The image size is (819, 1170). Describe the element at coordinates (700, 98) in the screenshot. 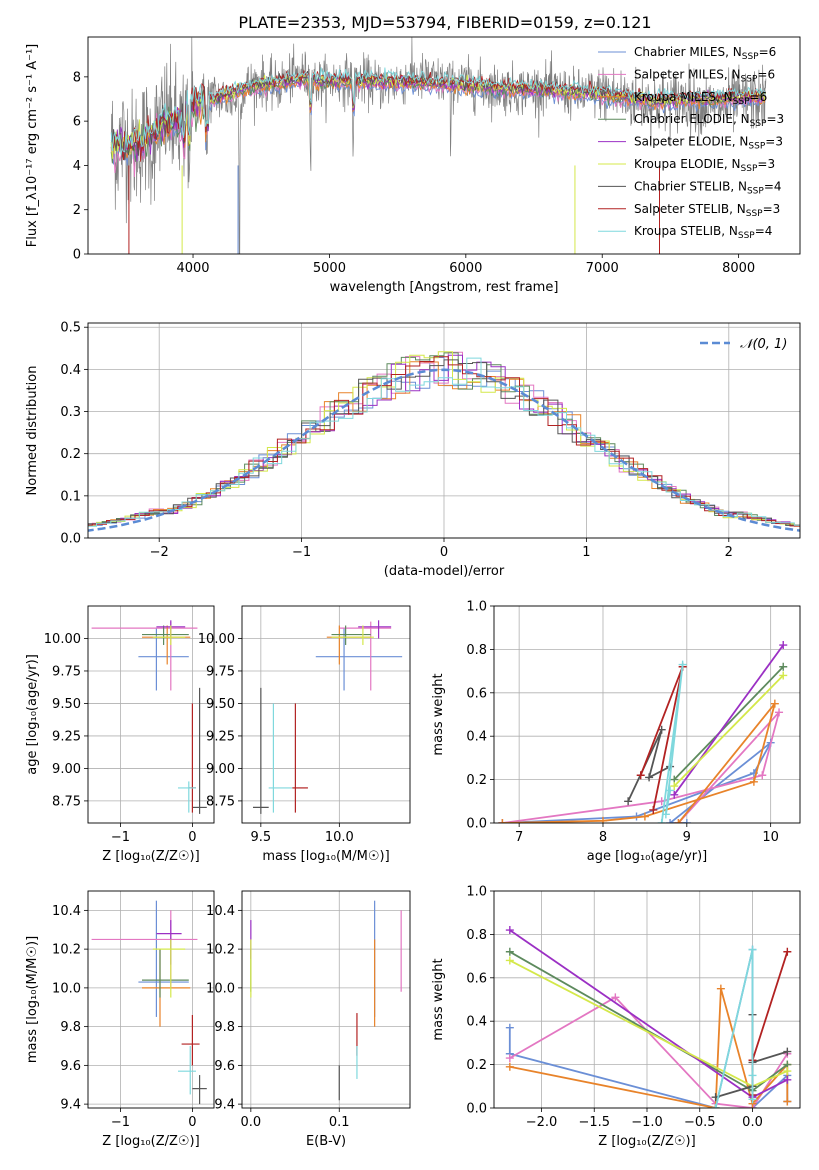

I see `legend-entry: Kroupa MILES, NSSP=6` at that location.